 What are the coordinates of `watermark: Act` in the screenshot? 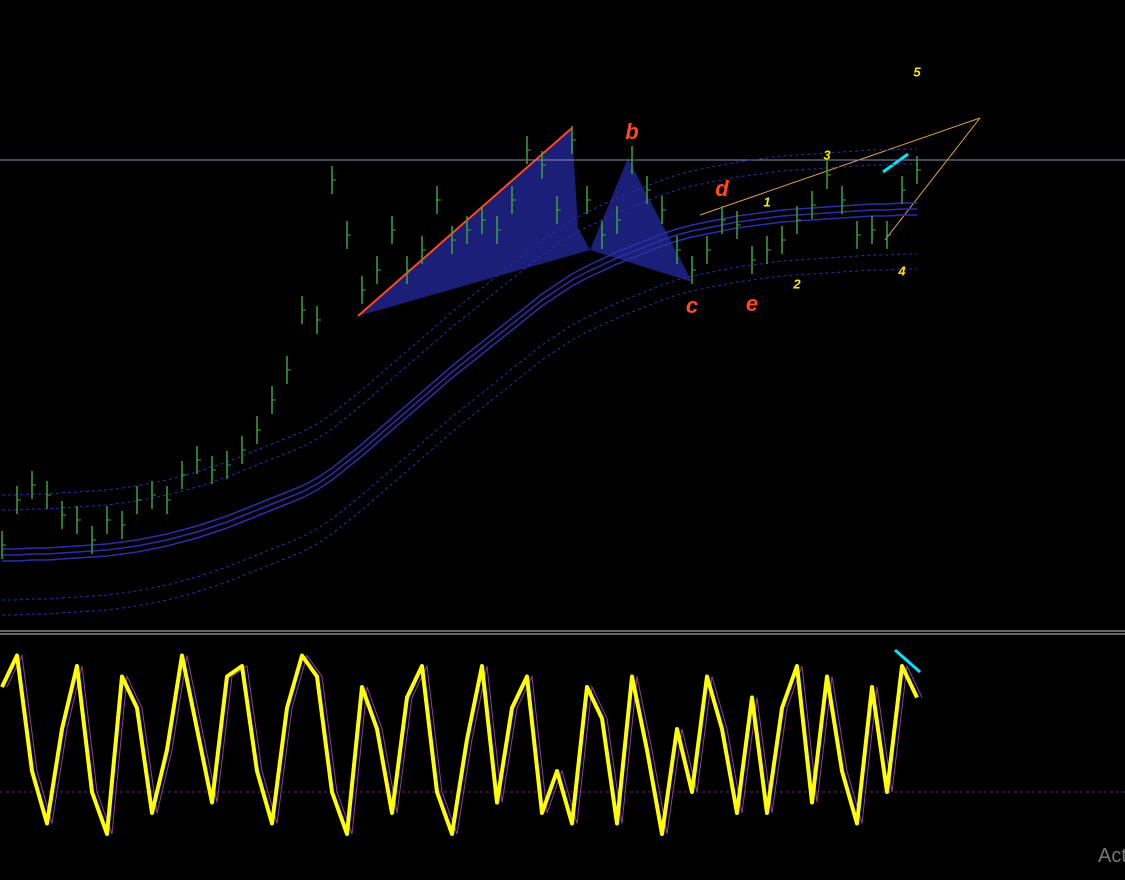 It's located at (1111, 856).